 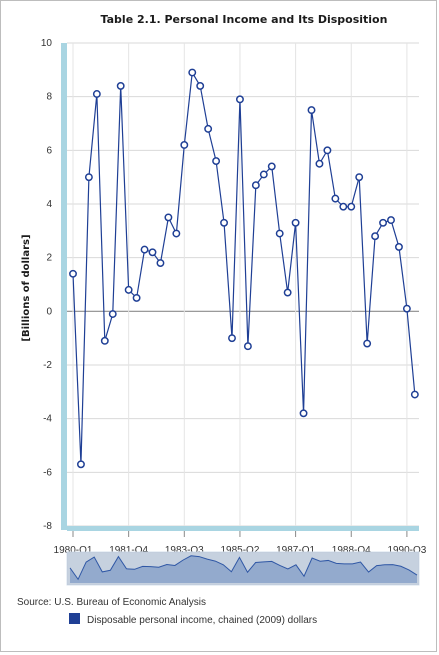 I want to click on y-axis-band, so click(x=64, y=286).